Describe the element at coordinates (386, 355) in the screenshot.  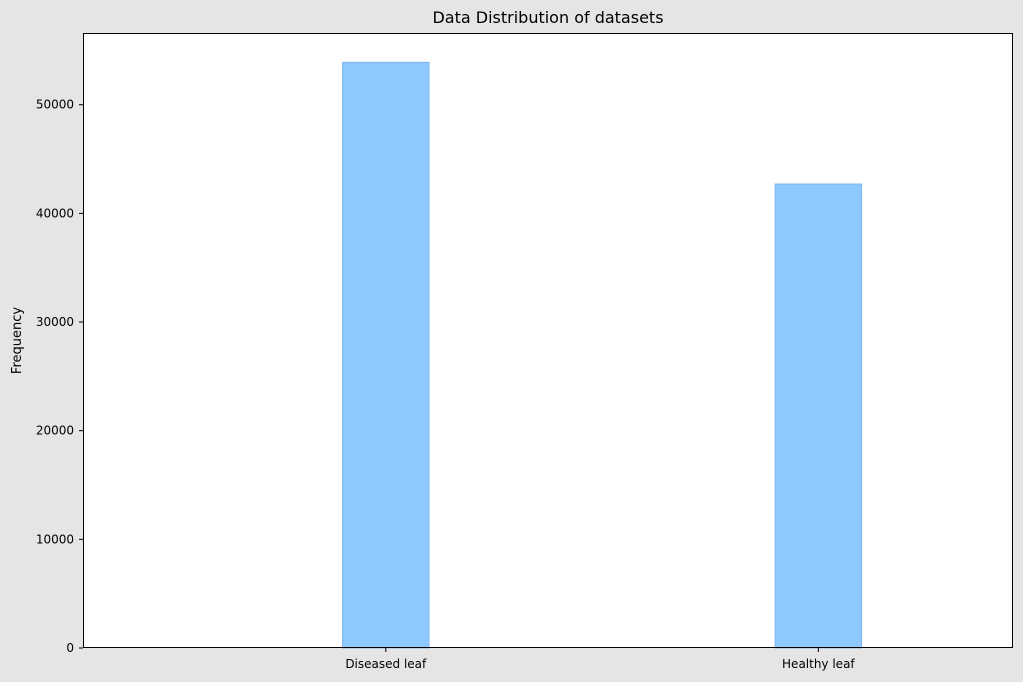
I see `bar-diseased-leaf` at that location.